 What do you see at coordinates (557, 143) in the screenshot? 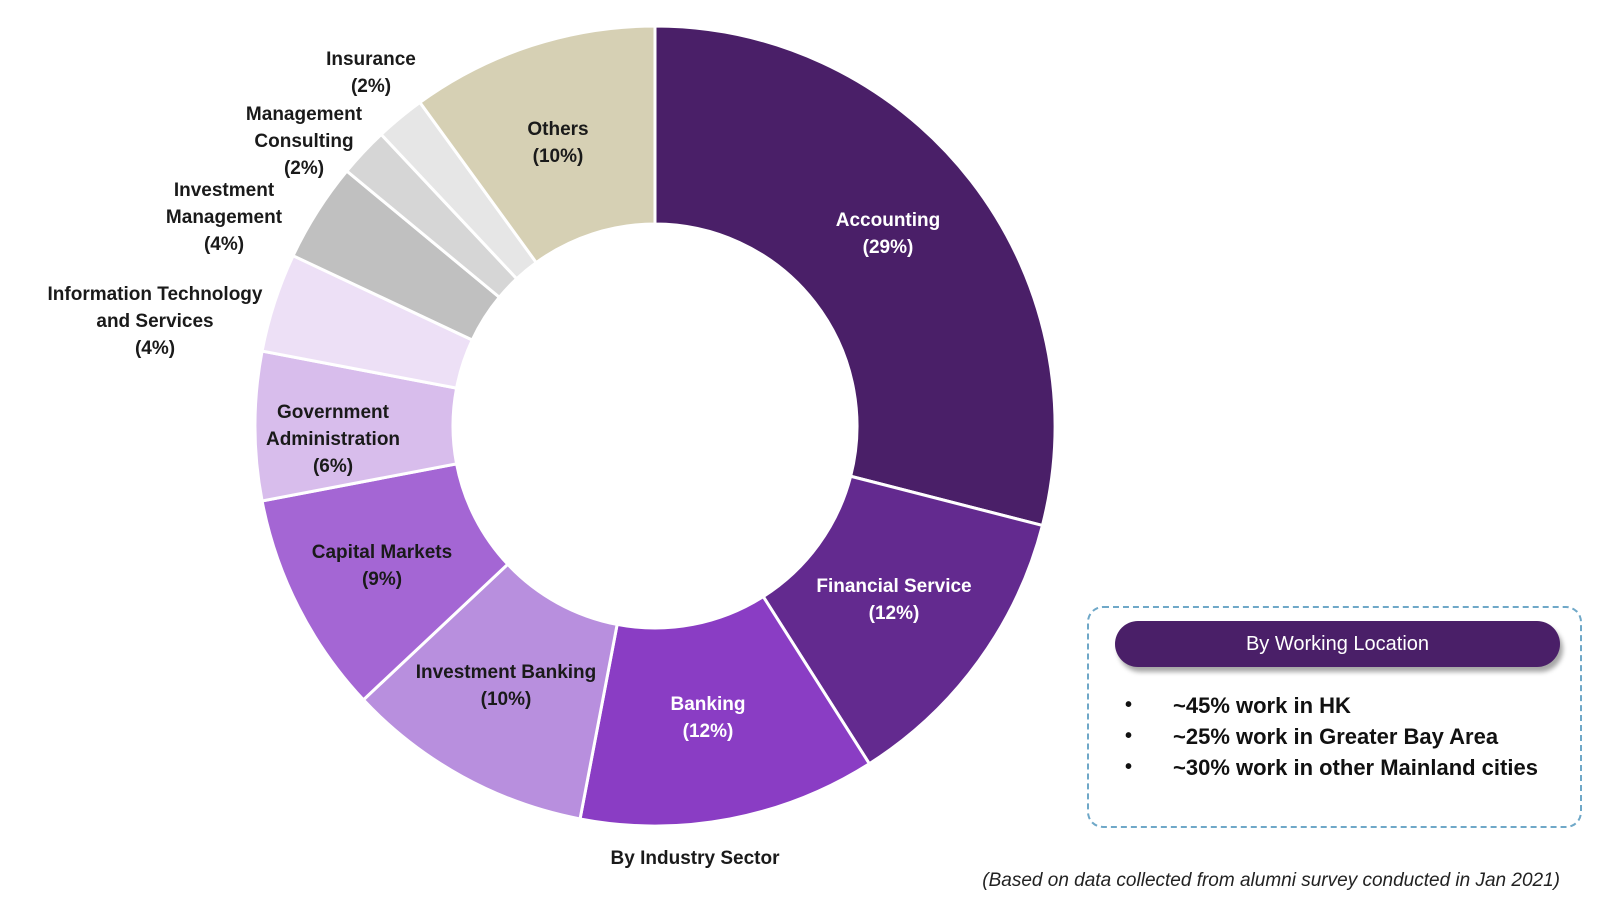
I see `slice-label: Others (10%)` at bounding box center [557, 143].